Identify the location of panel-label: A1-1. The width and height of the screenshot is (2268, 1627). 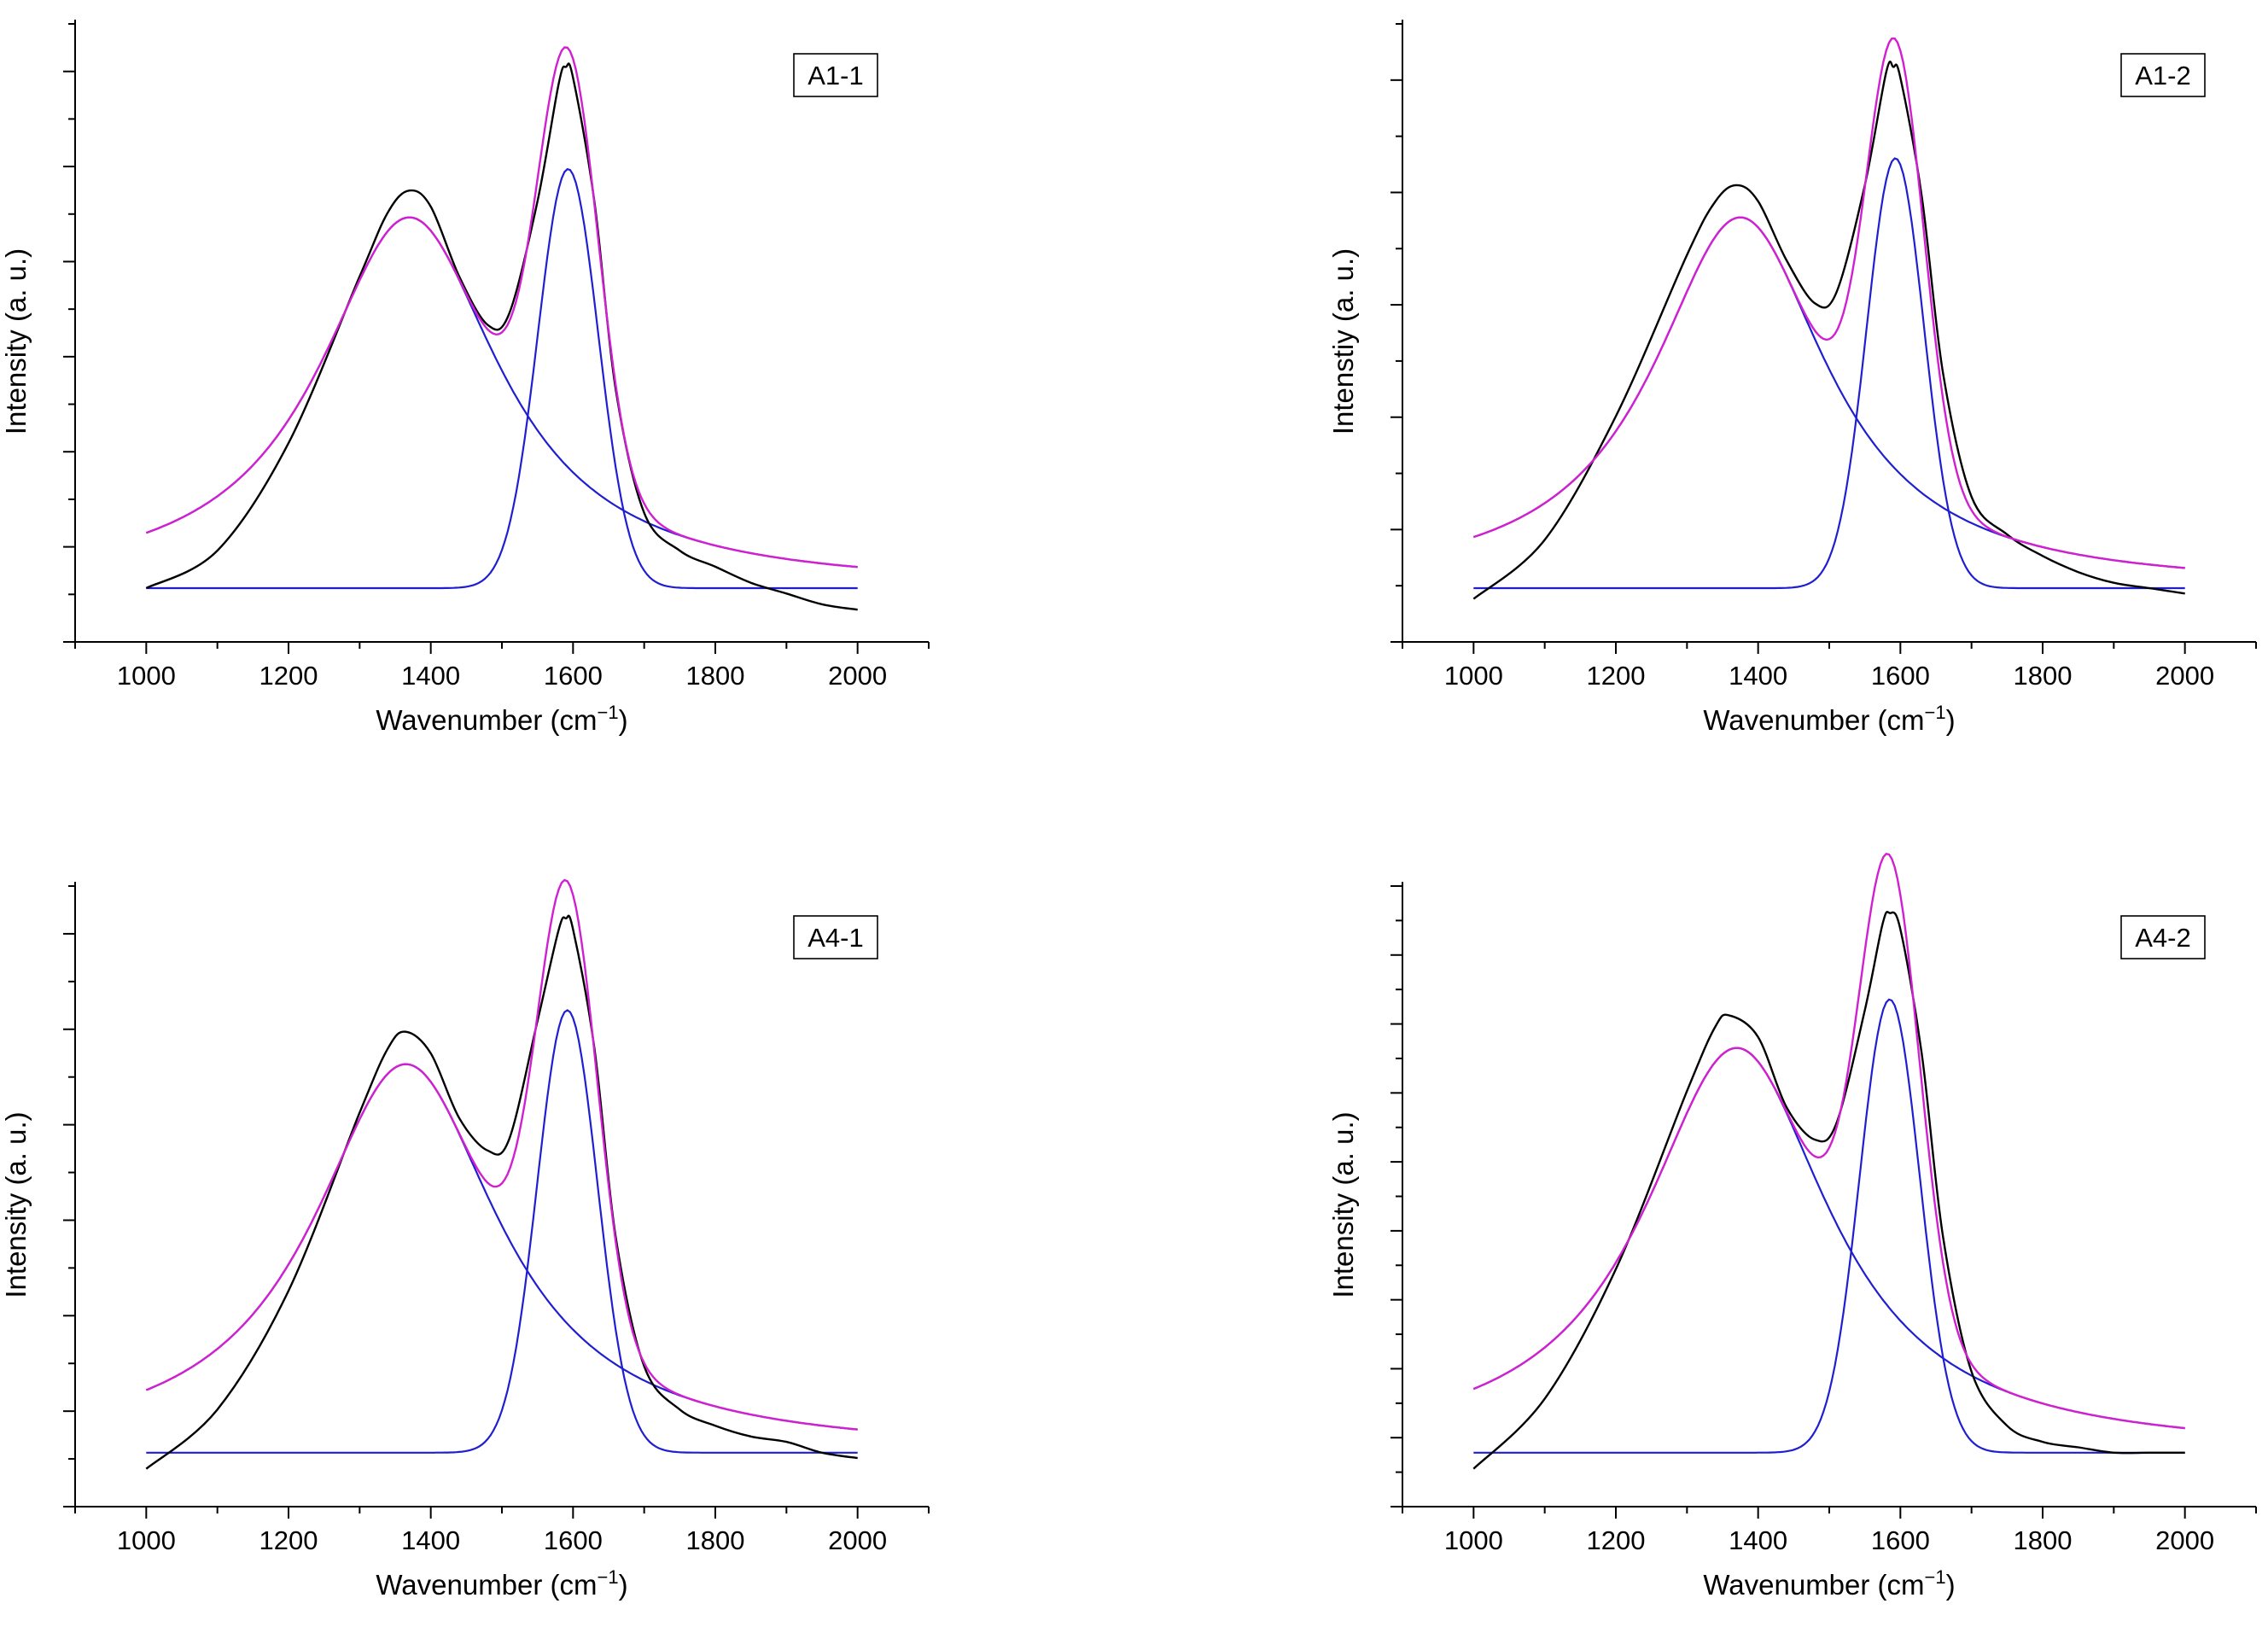
(835, 75).